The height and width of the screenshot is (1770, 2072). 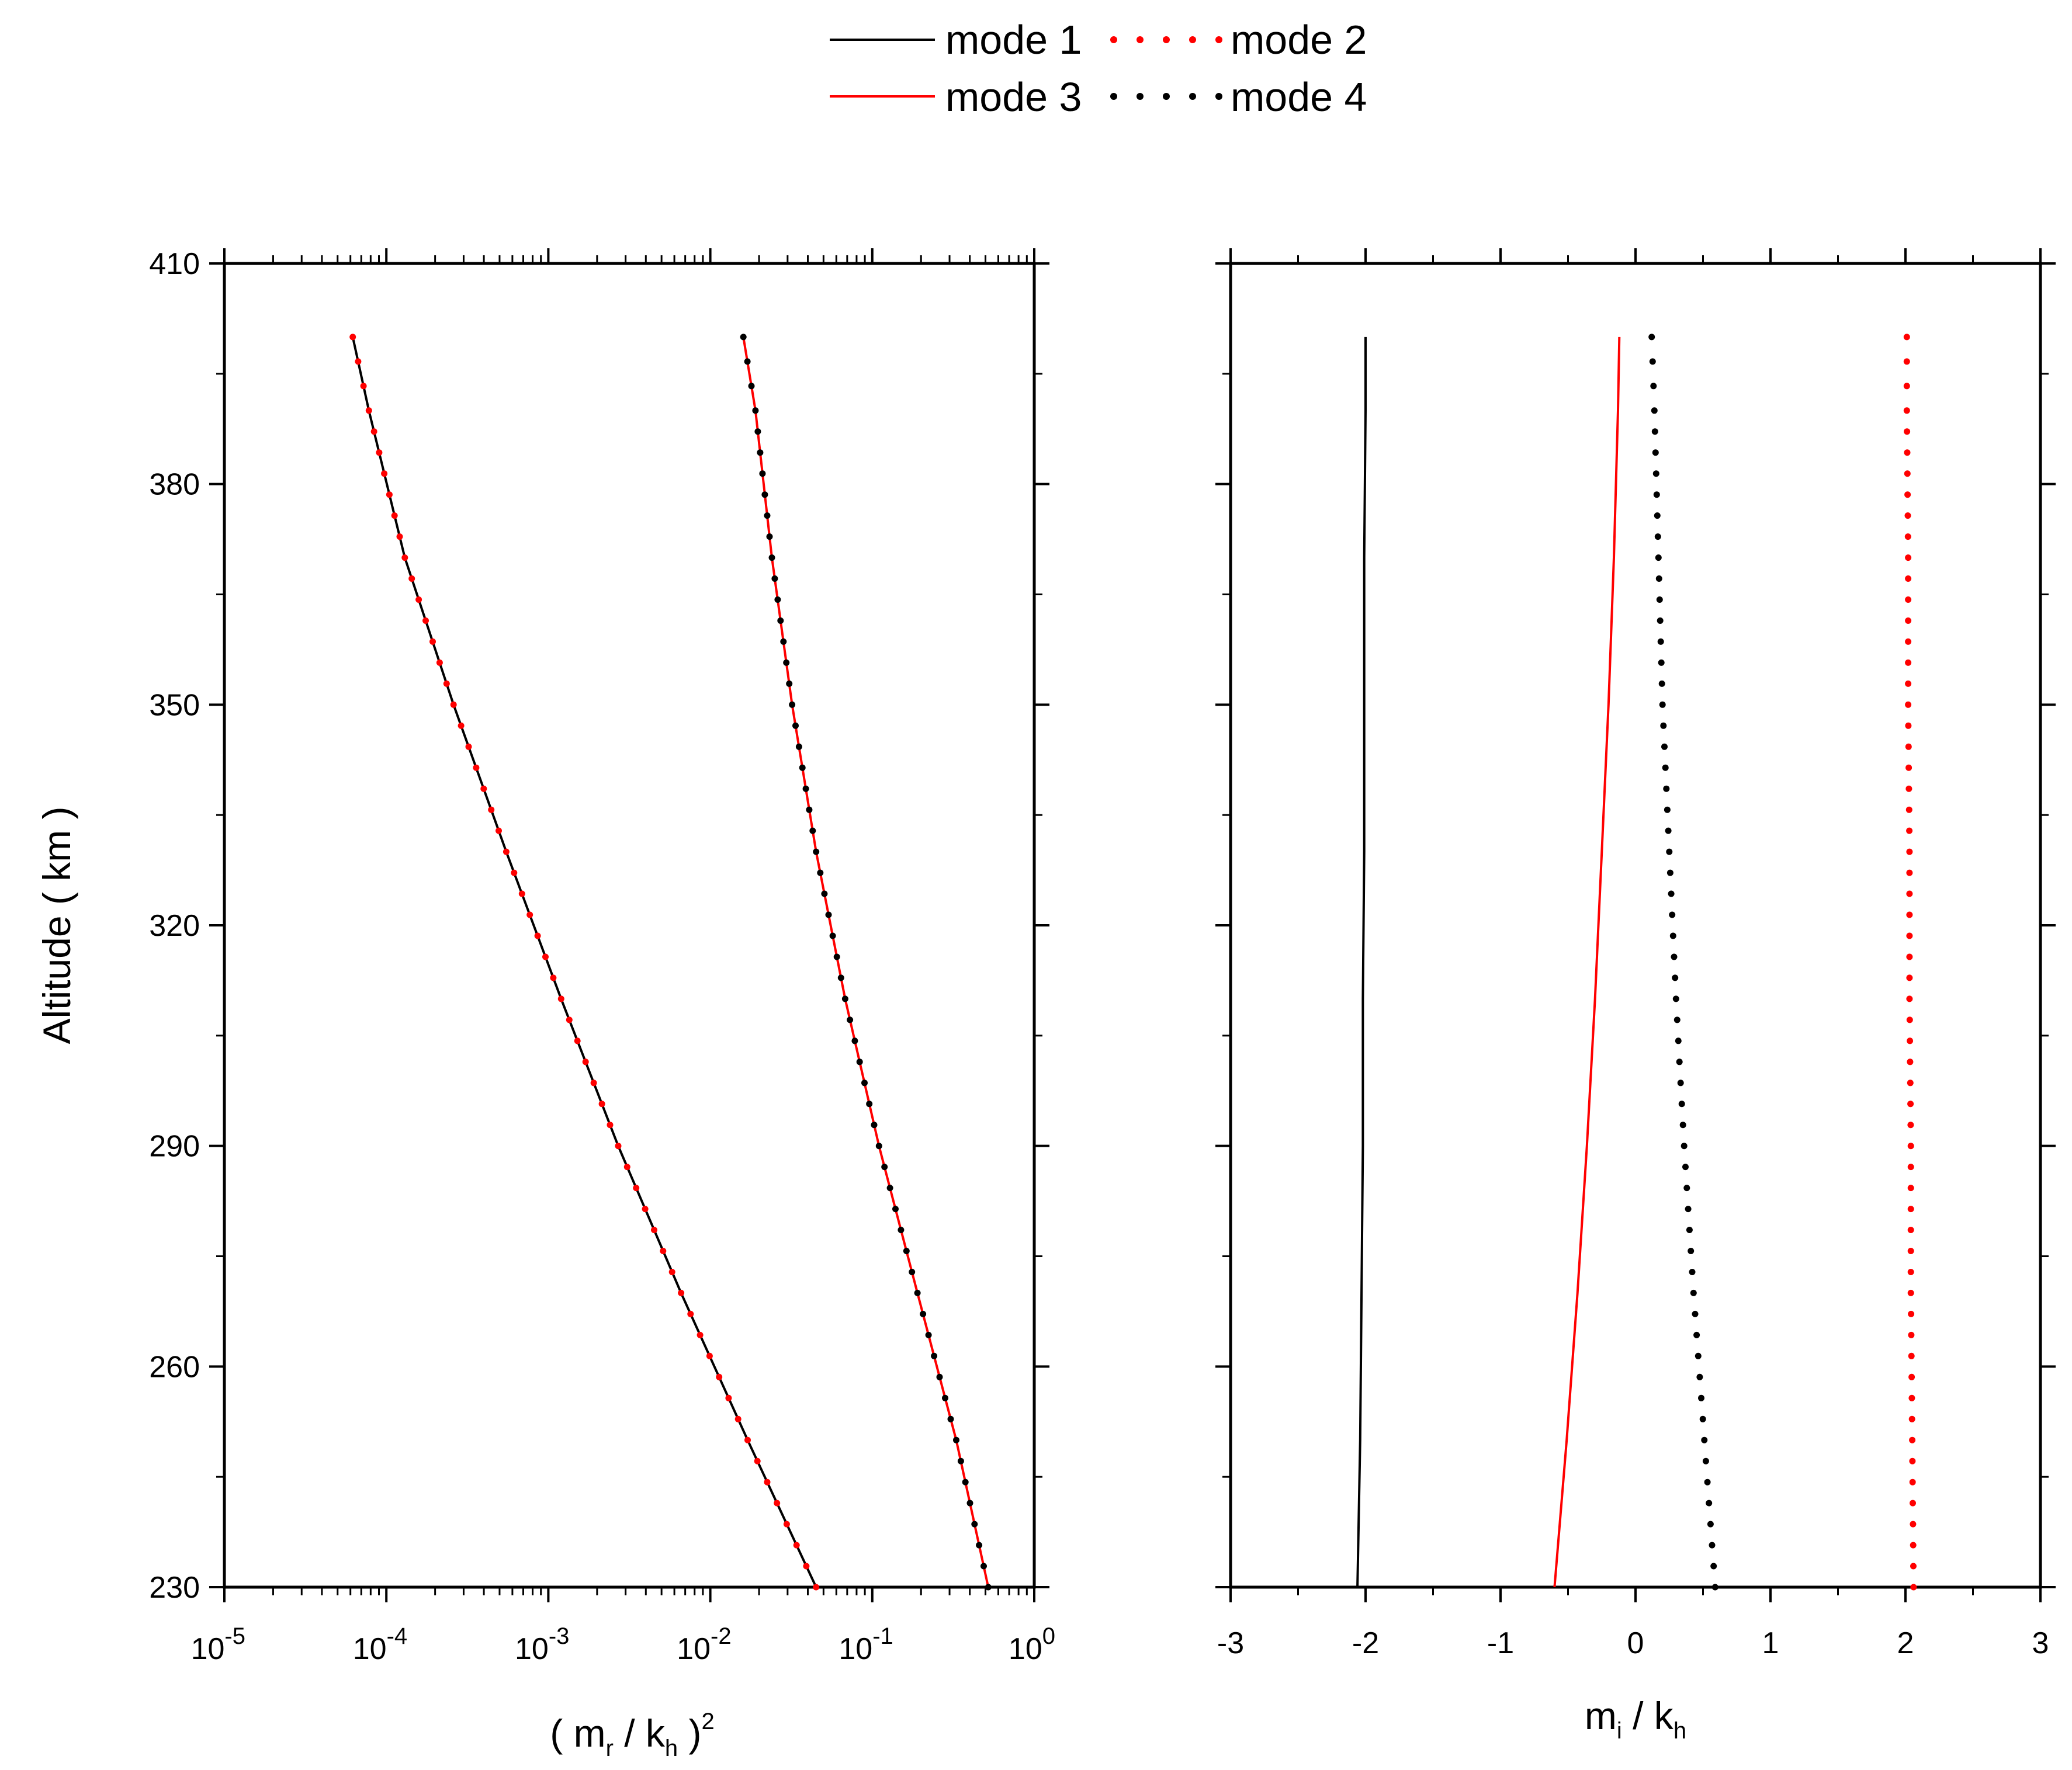 I want to click on right-x-tick-labels: -3 -2 -1 0 1 2 3, so click(x=1633, y=1643).